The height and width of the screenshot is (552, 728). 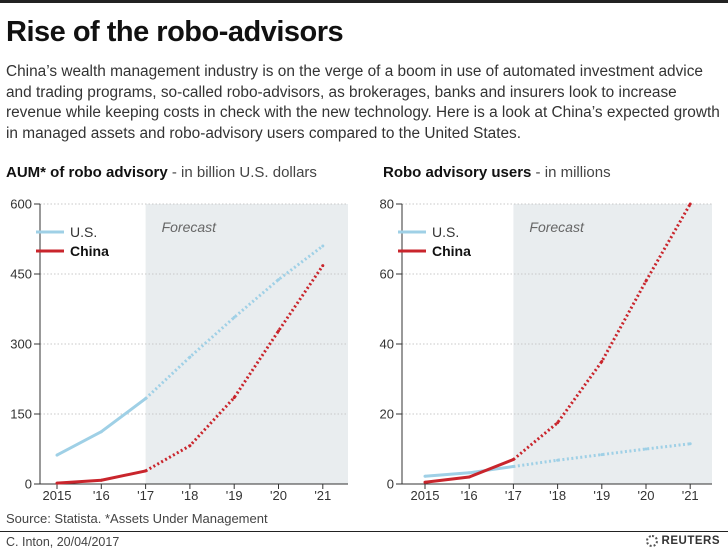 What do you see at coordinates (175, 32) in the screenshot?
I see `page-title: Rise of the robo-advisors` at bounding box center [175, 32].